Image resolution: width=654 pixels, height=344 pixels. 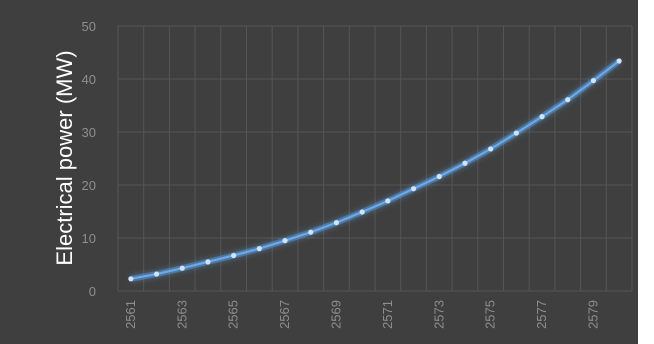 What do you see at coordinates (89, 132) in the screenshot?
I see `y-tick-label: 30` at bounding box center [89, 132].